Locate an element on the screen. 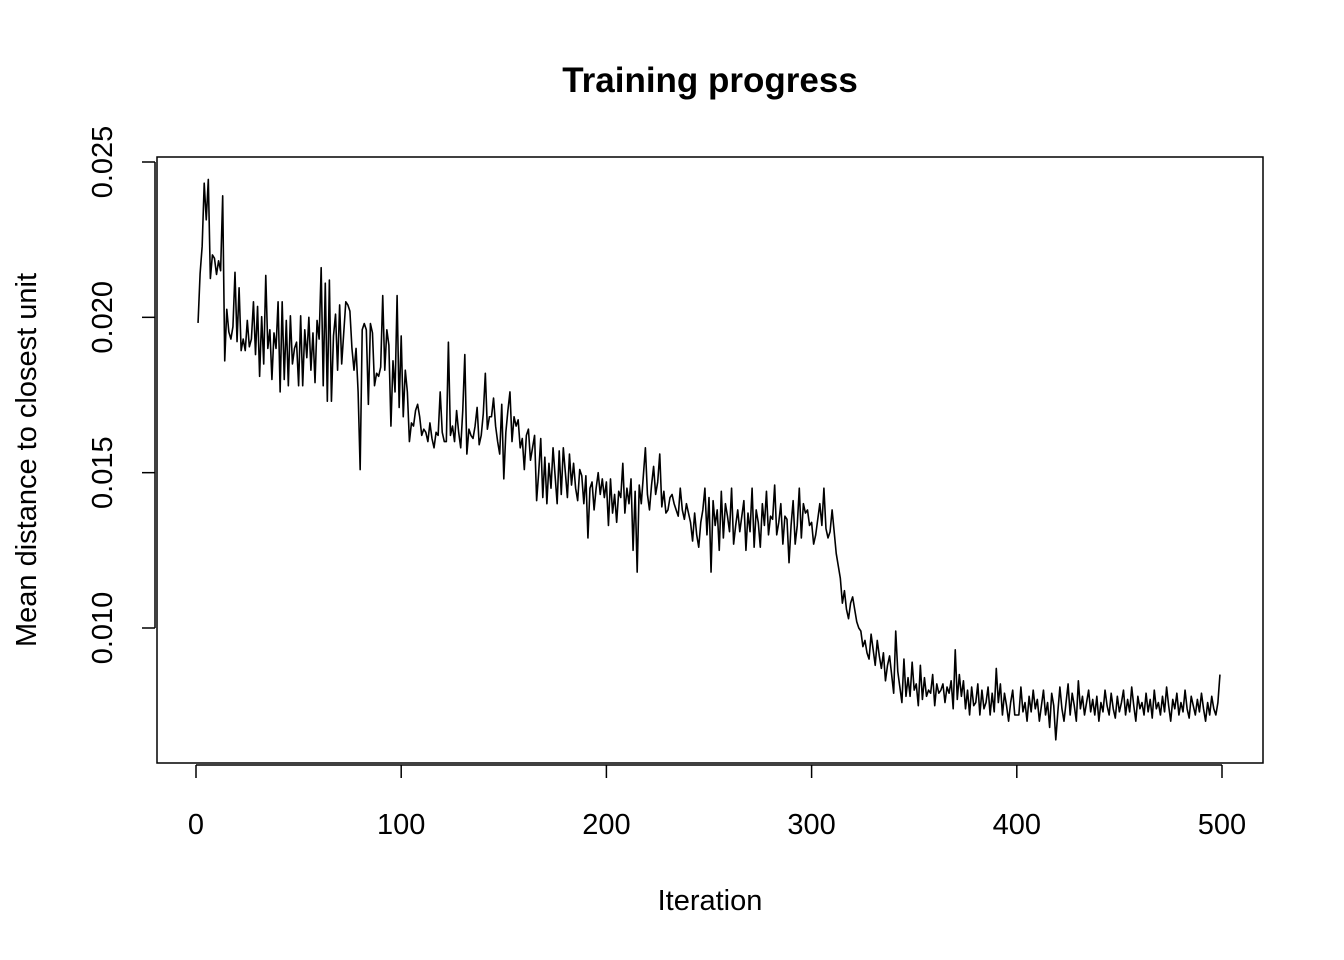 The height and width of the screenshot is (960, 1344). y-tick-label: 0.025 is located at coordinates (103, 162).